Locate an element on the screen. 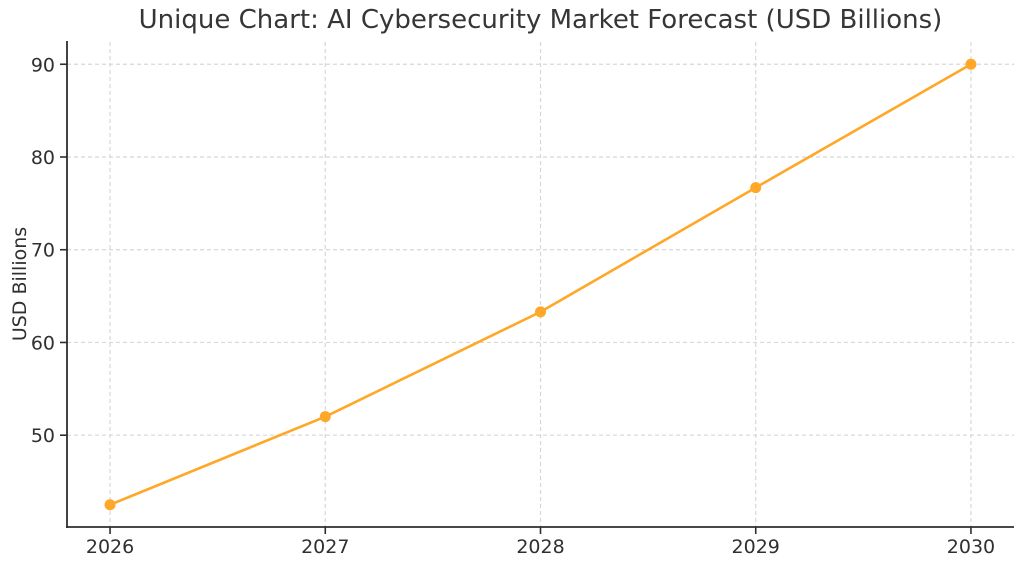 The image size is (1024, 564). x-tick-label: 2026 is located at coordinates (110, 547).